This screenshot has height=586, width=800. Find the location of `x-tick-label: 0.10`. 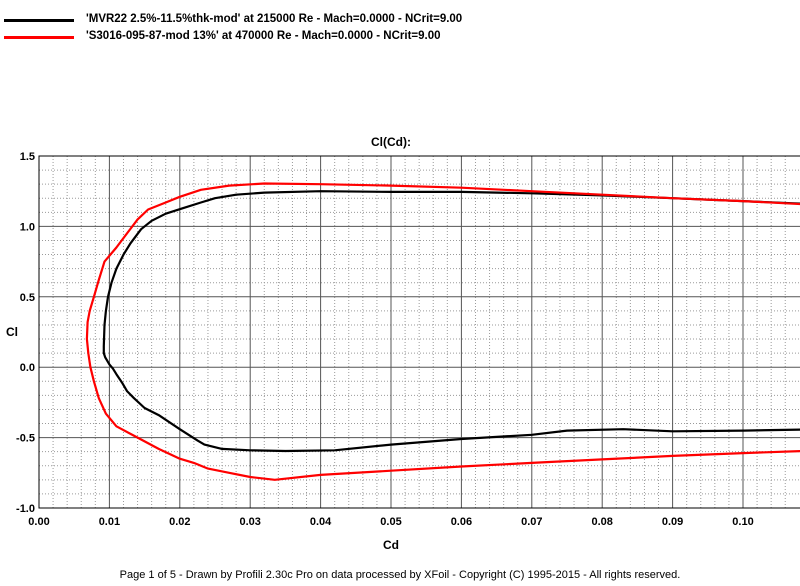

x-tick-label: 0.10 is located at coordinates (742, 522).